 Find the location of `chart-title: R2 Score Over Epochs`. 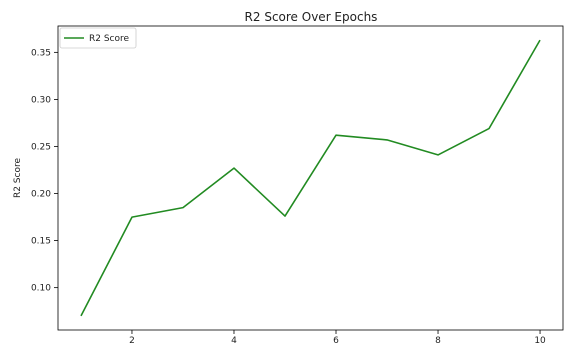

chart-title: R2 Score Over Epochs is located at coordinates (311, 17).